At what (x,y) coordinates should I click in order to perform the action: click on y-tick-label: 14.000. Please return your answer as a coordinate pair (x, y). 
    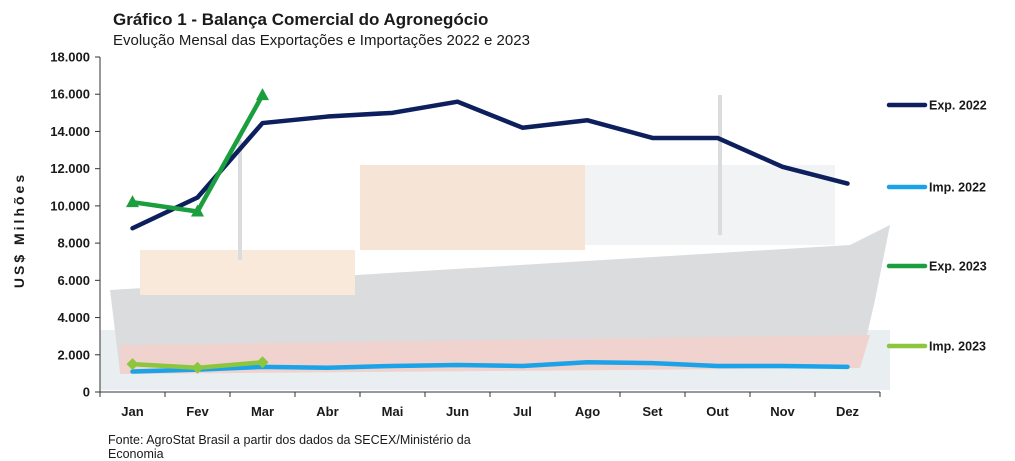
    Looking at the image, I should click on (70, 131).